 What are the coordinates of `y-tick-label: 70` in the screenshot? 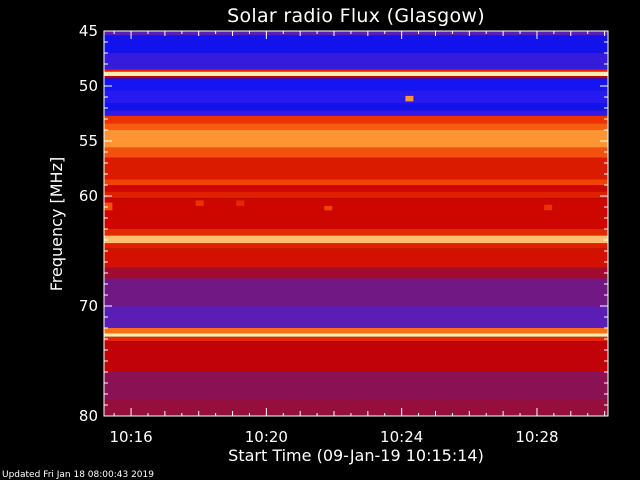 It's located at (88, 306).